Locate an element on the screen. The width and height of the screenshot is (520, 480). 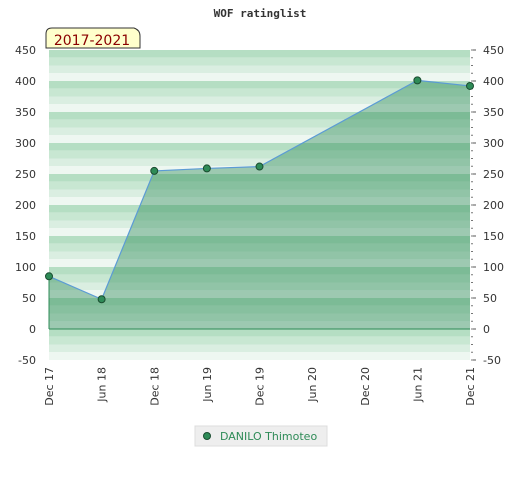
y-tick-label-left: 100 is located at coordinates (25, 267).